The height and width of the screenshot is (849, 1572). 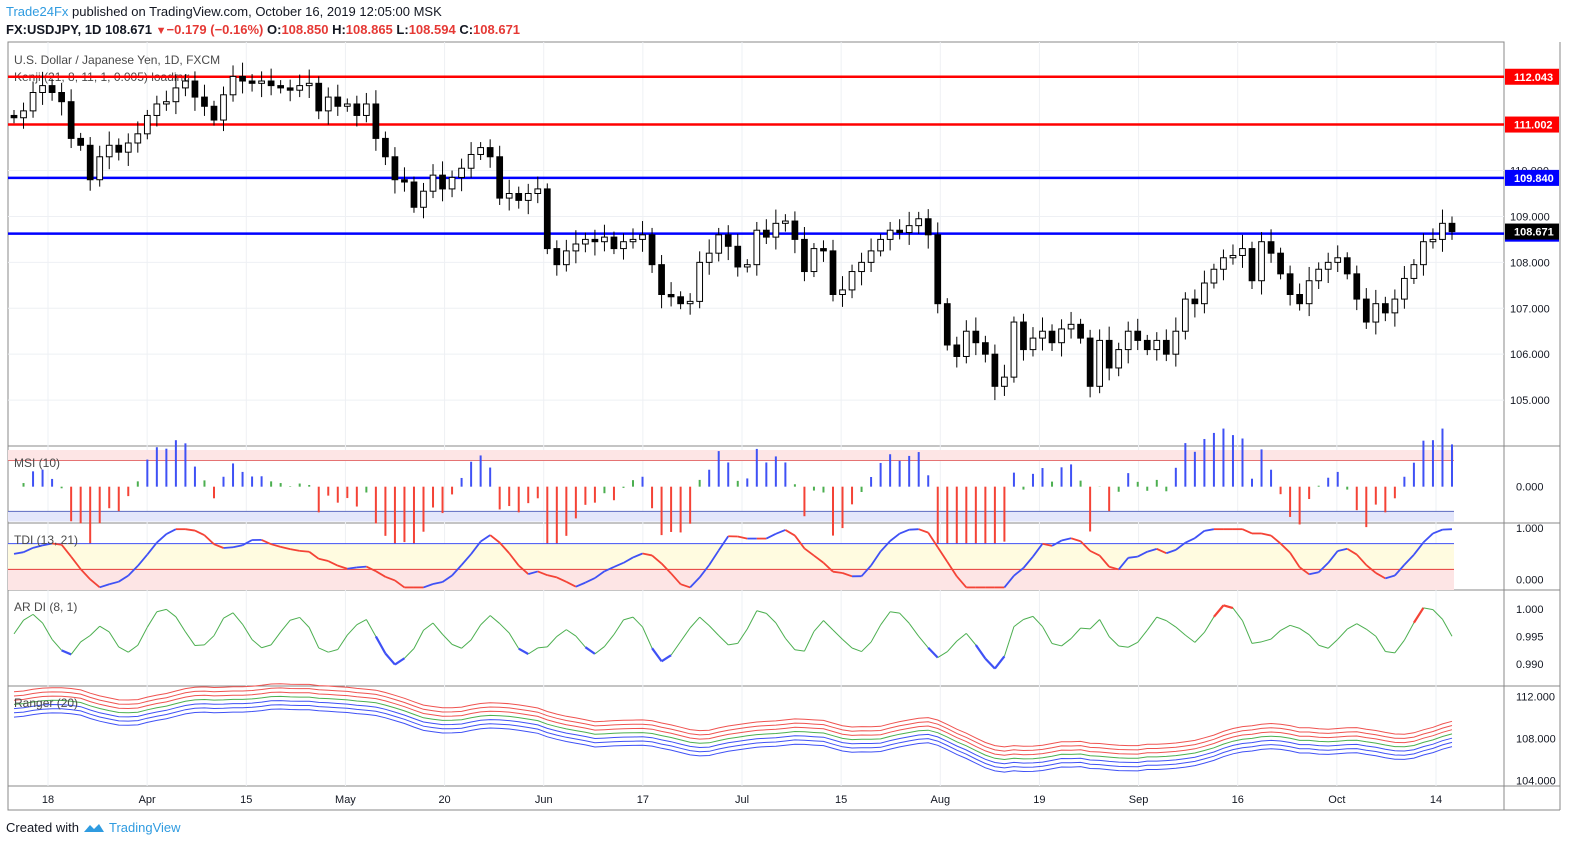 What do you see at coordinates (37, 11) in the screenshot?
I see `publisher-link: Trade24Fx` at bounding box center [37, 11].